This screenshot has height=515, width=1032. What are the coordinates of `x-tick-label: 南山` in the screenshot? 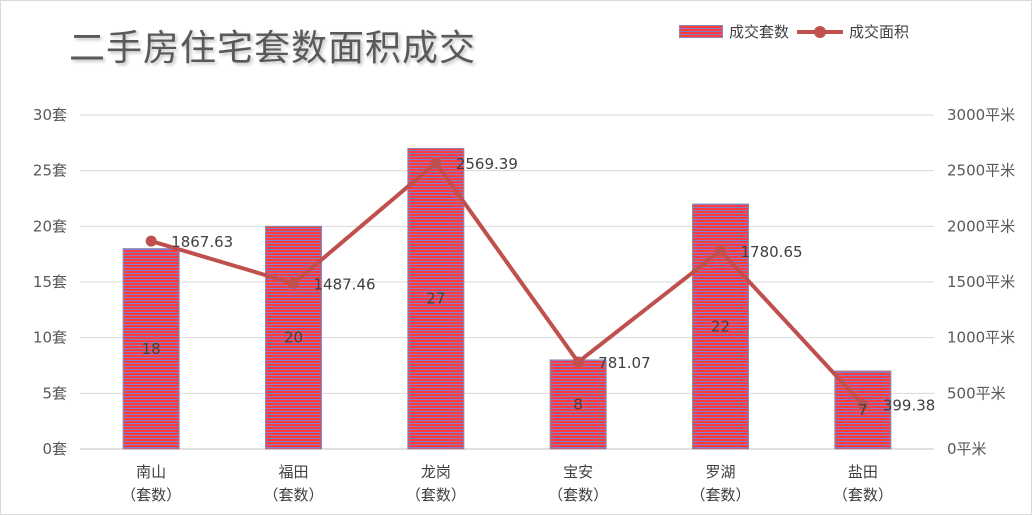 It's located at (151, 472).